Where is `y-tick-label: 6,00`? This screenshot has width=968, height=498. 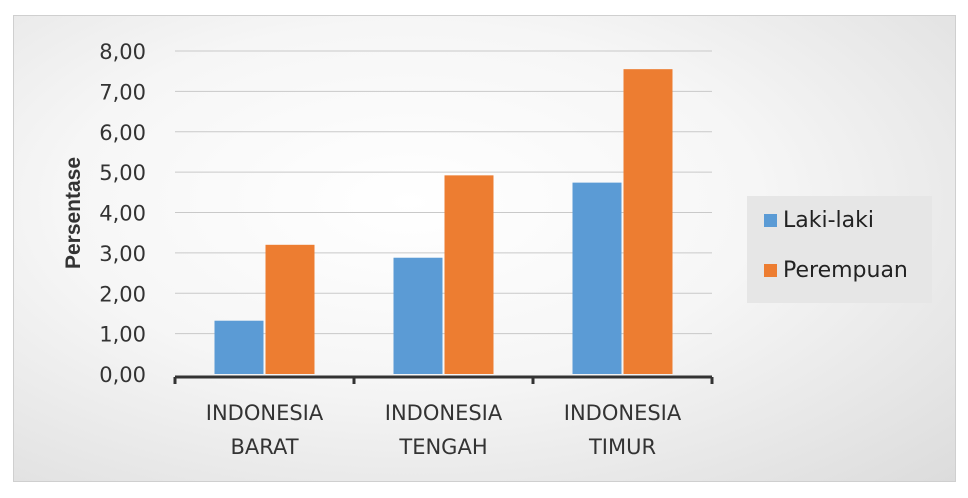 y-tick-label: 6,00 is located at coordinates (122, 133).